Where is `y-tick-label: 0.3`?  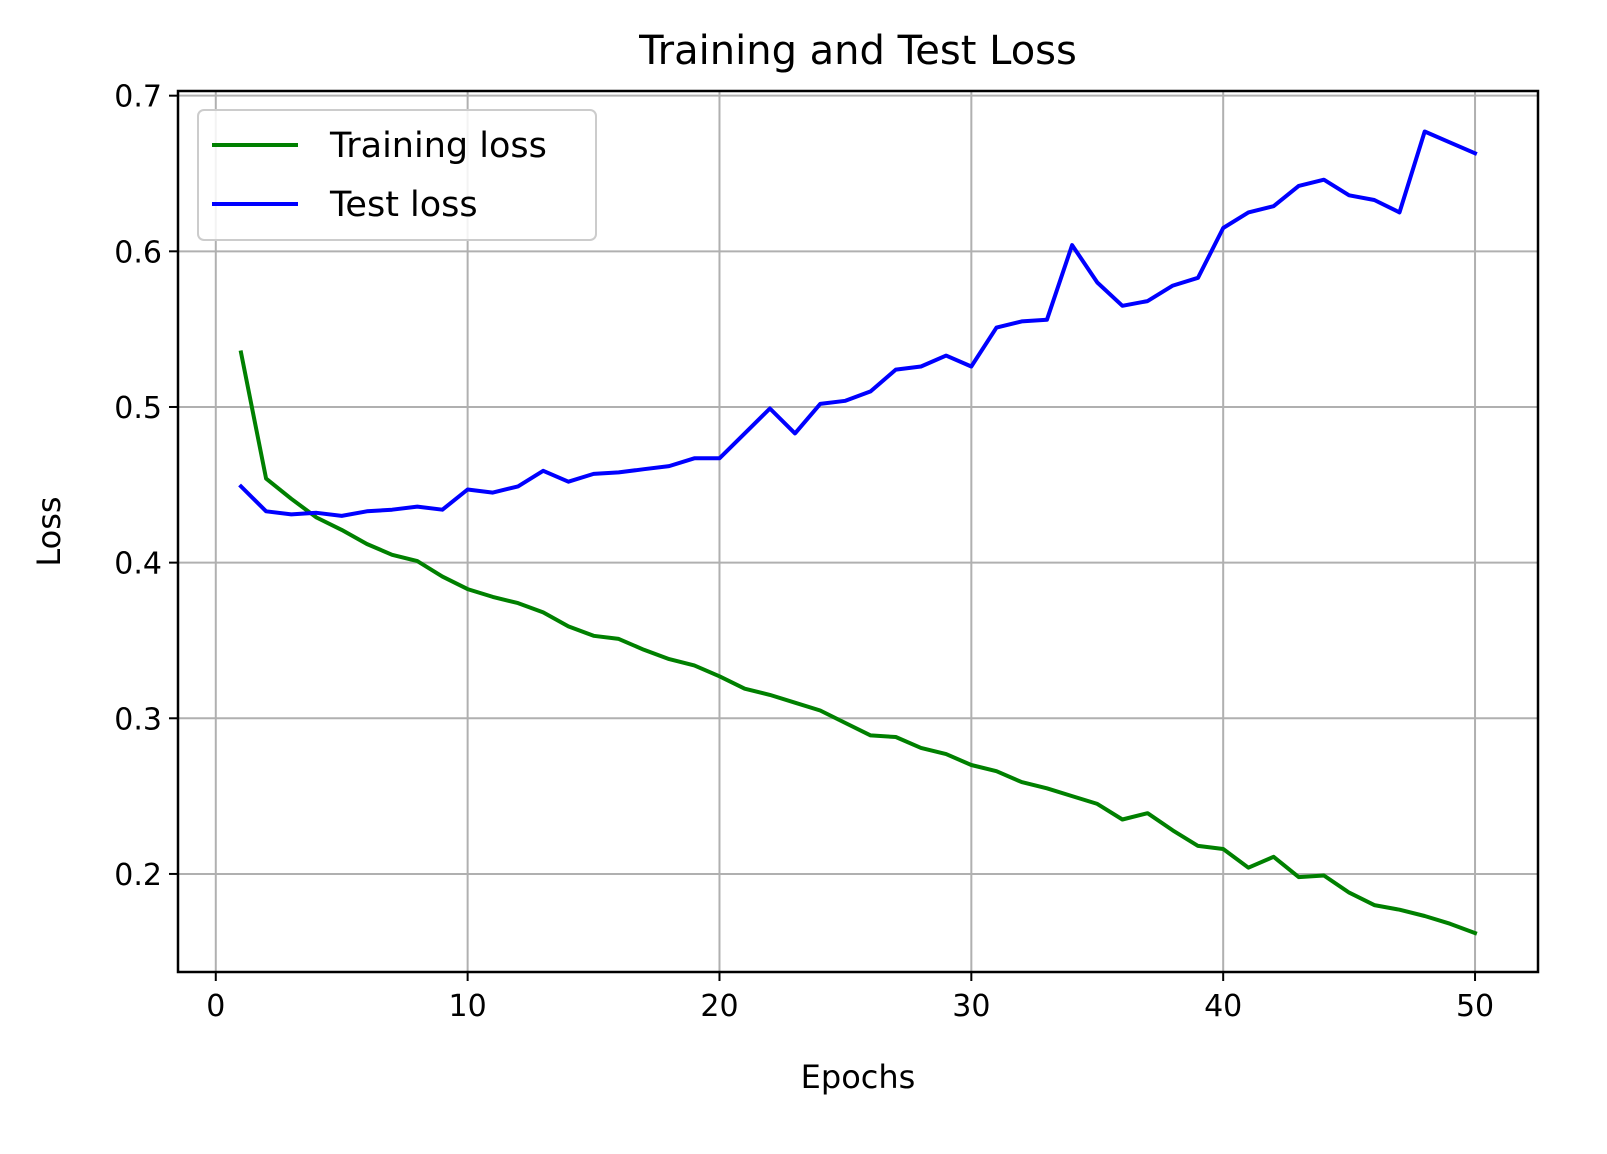 y-tick-label: 0.3 is located at coordinates (138, 719).